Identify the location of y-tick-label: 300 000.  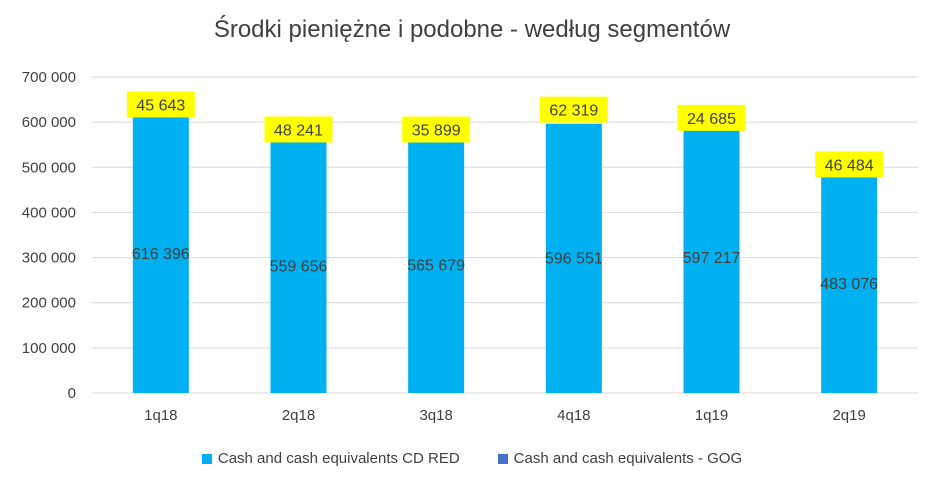
(49, 258).